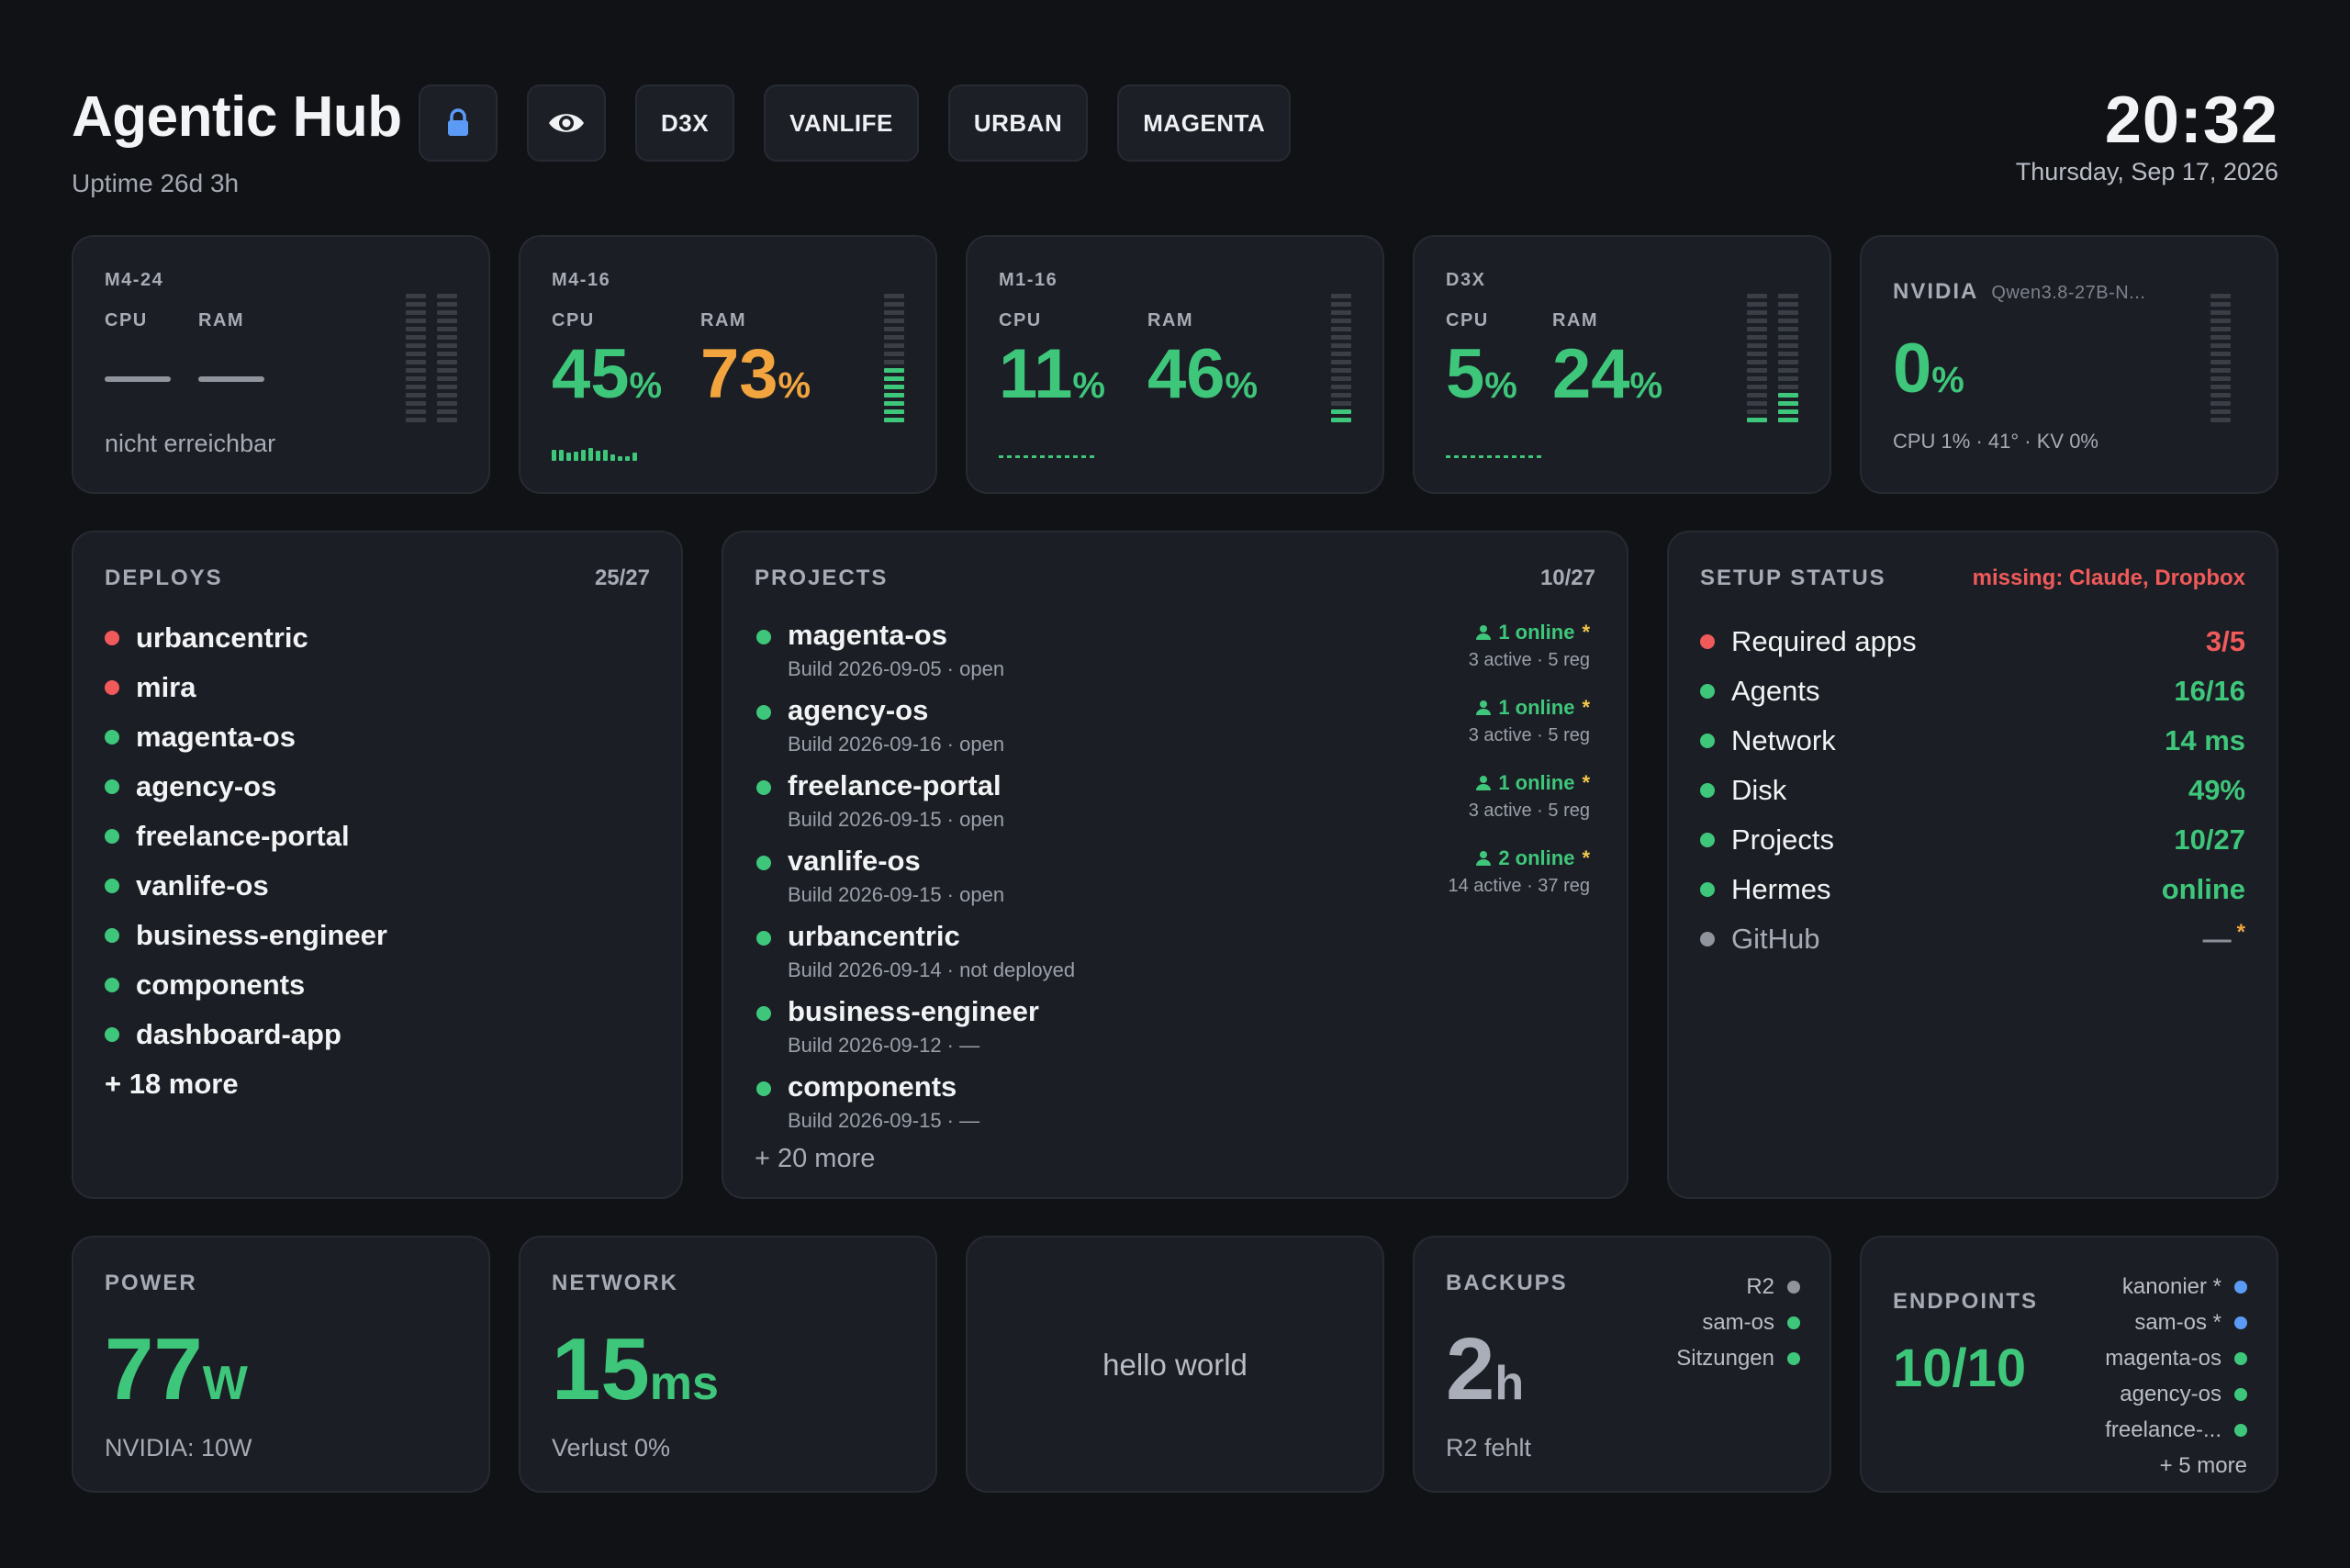 This screenshot has width=2350, height=1568. What do you see at coordinates (1172, 1031) in the screenshot?
I see `project-item: business-engineer Build 2026-09-12 · —` at bounding box center [1172, 1031].